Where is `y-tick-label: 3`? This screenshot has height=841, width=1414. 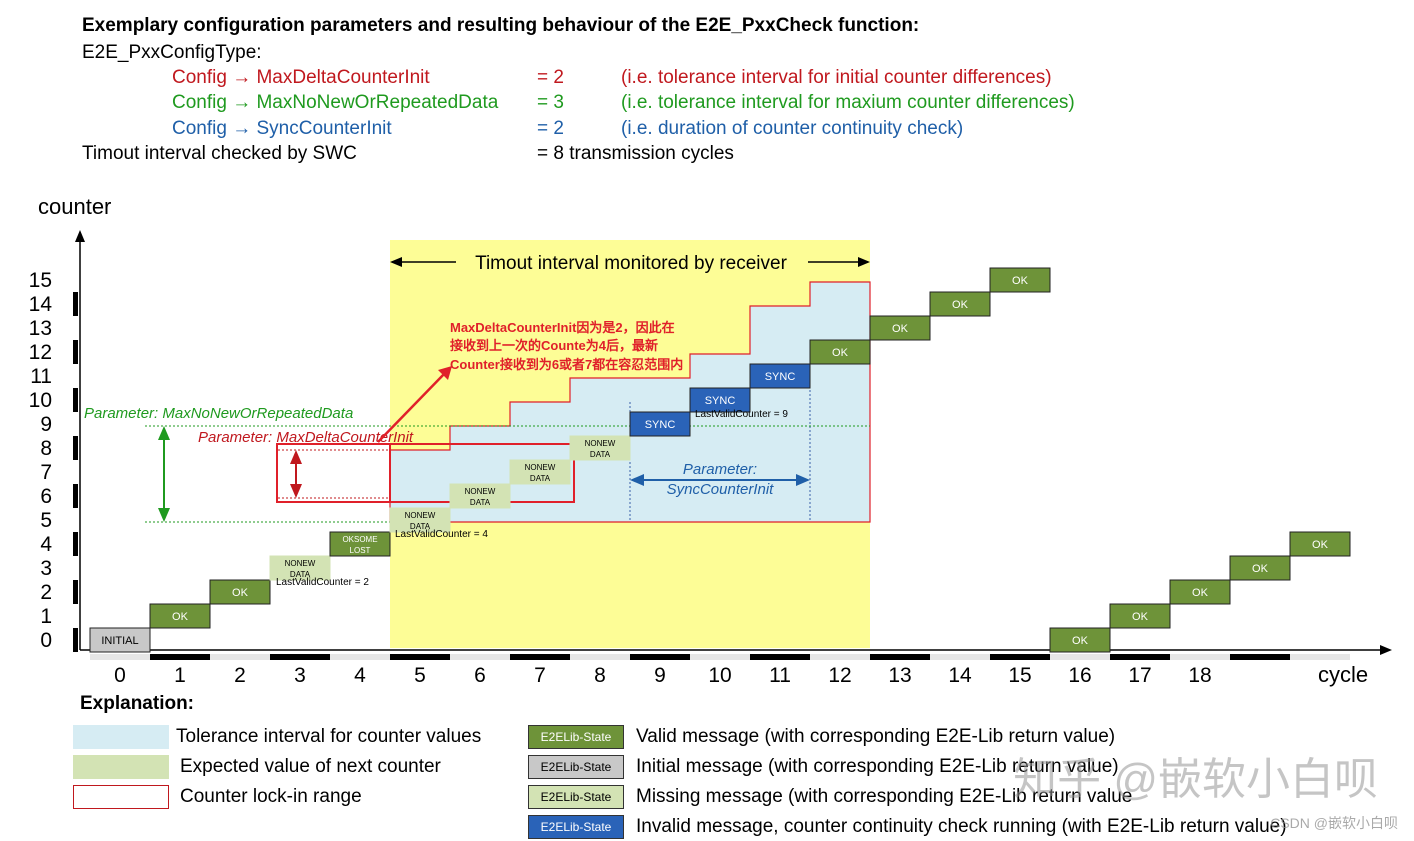
y-tick-label: 3 is located at coordinates (46, 568).